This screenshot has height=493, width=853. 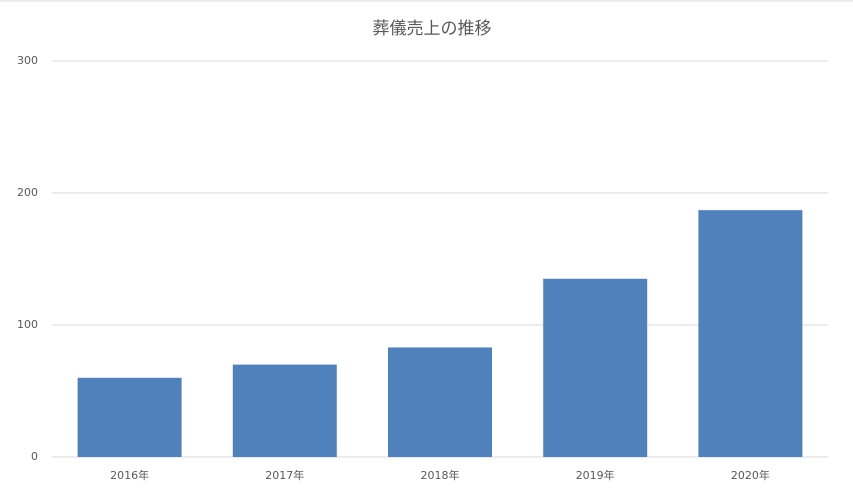 I want to click on x-tick-label: 2017年, so click(x=284, y=475).